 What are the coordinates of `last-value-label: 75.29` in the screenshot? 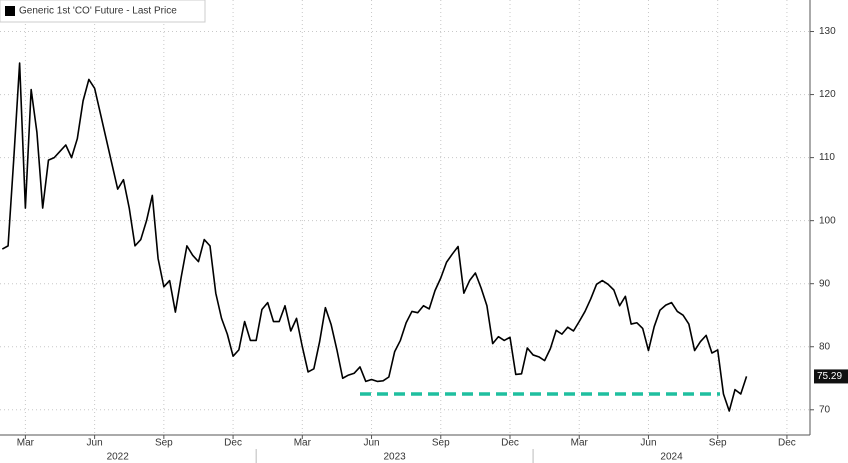 It's located at (829, 376).